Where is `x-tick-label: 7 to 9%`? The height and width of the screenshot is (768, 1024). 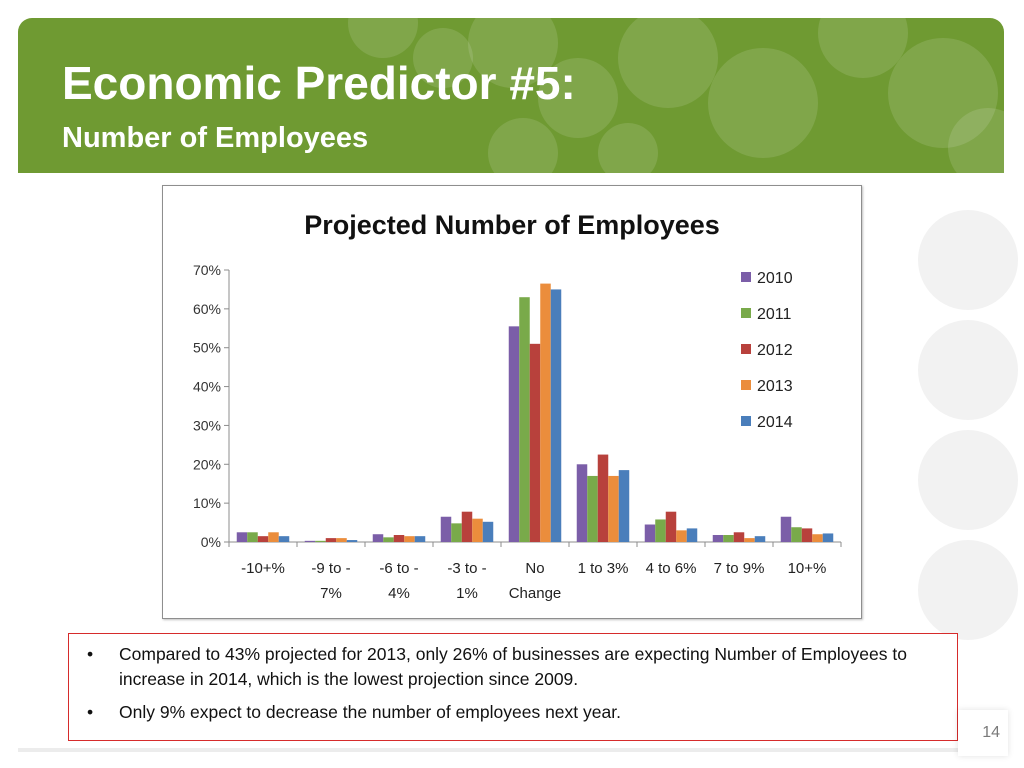 x-tick-label: 7 to 9% is located at coordinates (739, 568).